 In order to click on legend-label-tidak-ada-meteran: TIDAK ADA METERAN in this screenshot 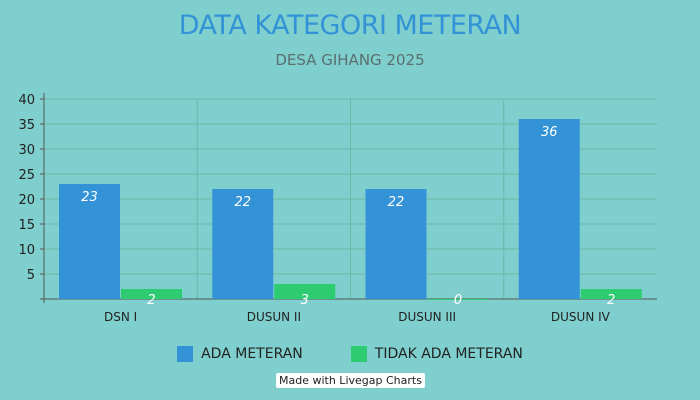, I will do `click(448, 354)`.